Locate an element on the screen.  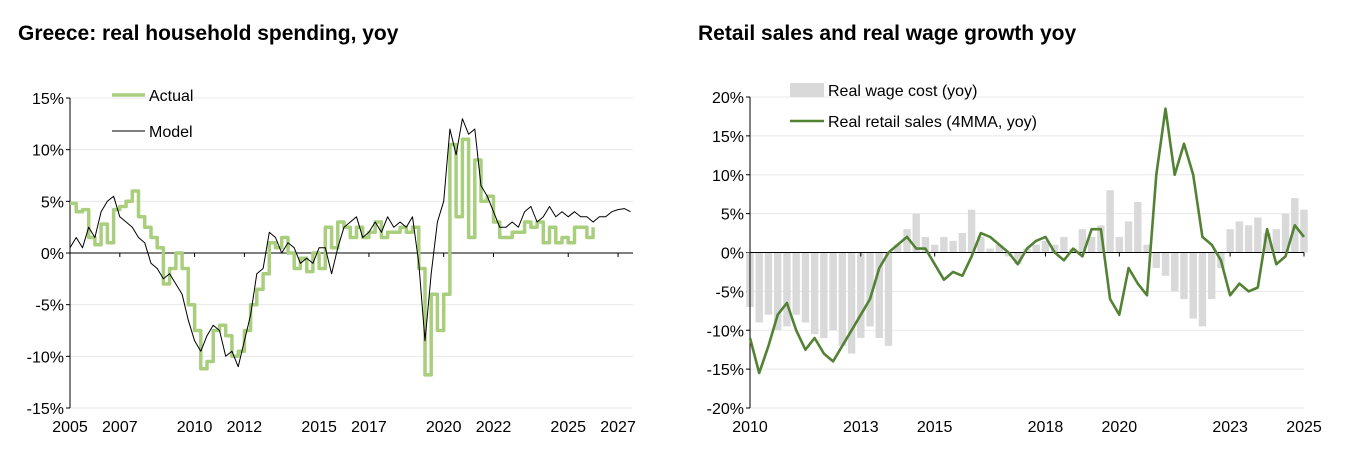
chart-title: Greece: real household spending, yoy is located at coordinates (208, 33).